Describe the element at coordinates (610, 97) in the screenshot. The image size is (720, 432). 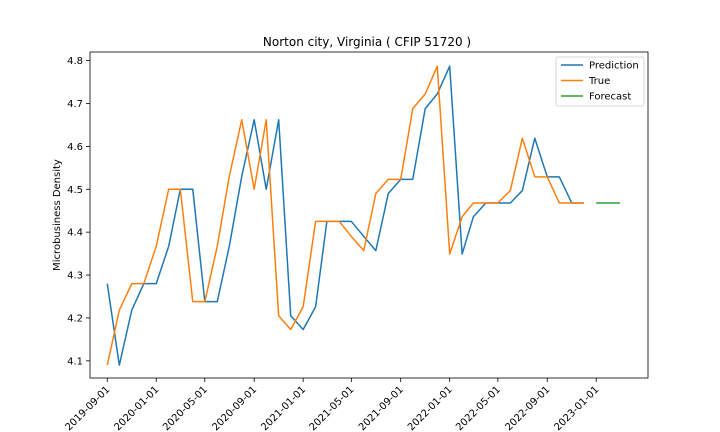
I see `legend-label: Forecast` at that location.